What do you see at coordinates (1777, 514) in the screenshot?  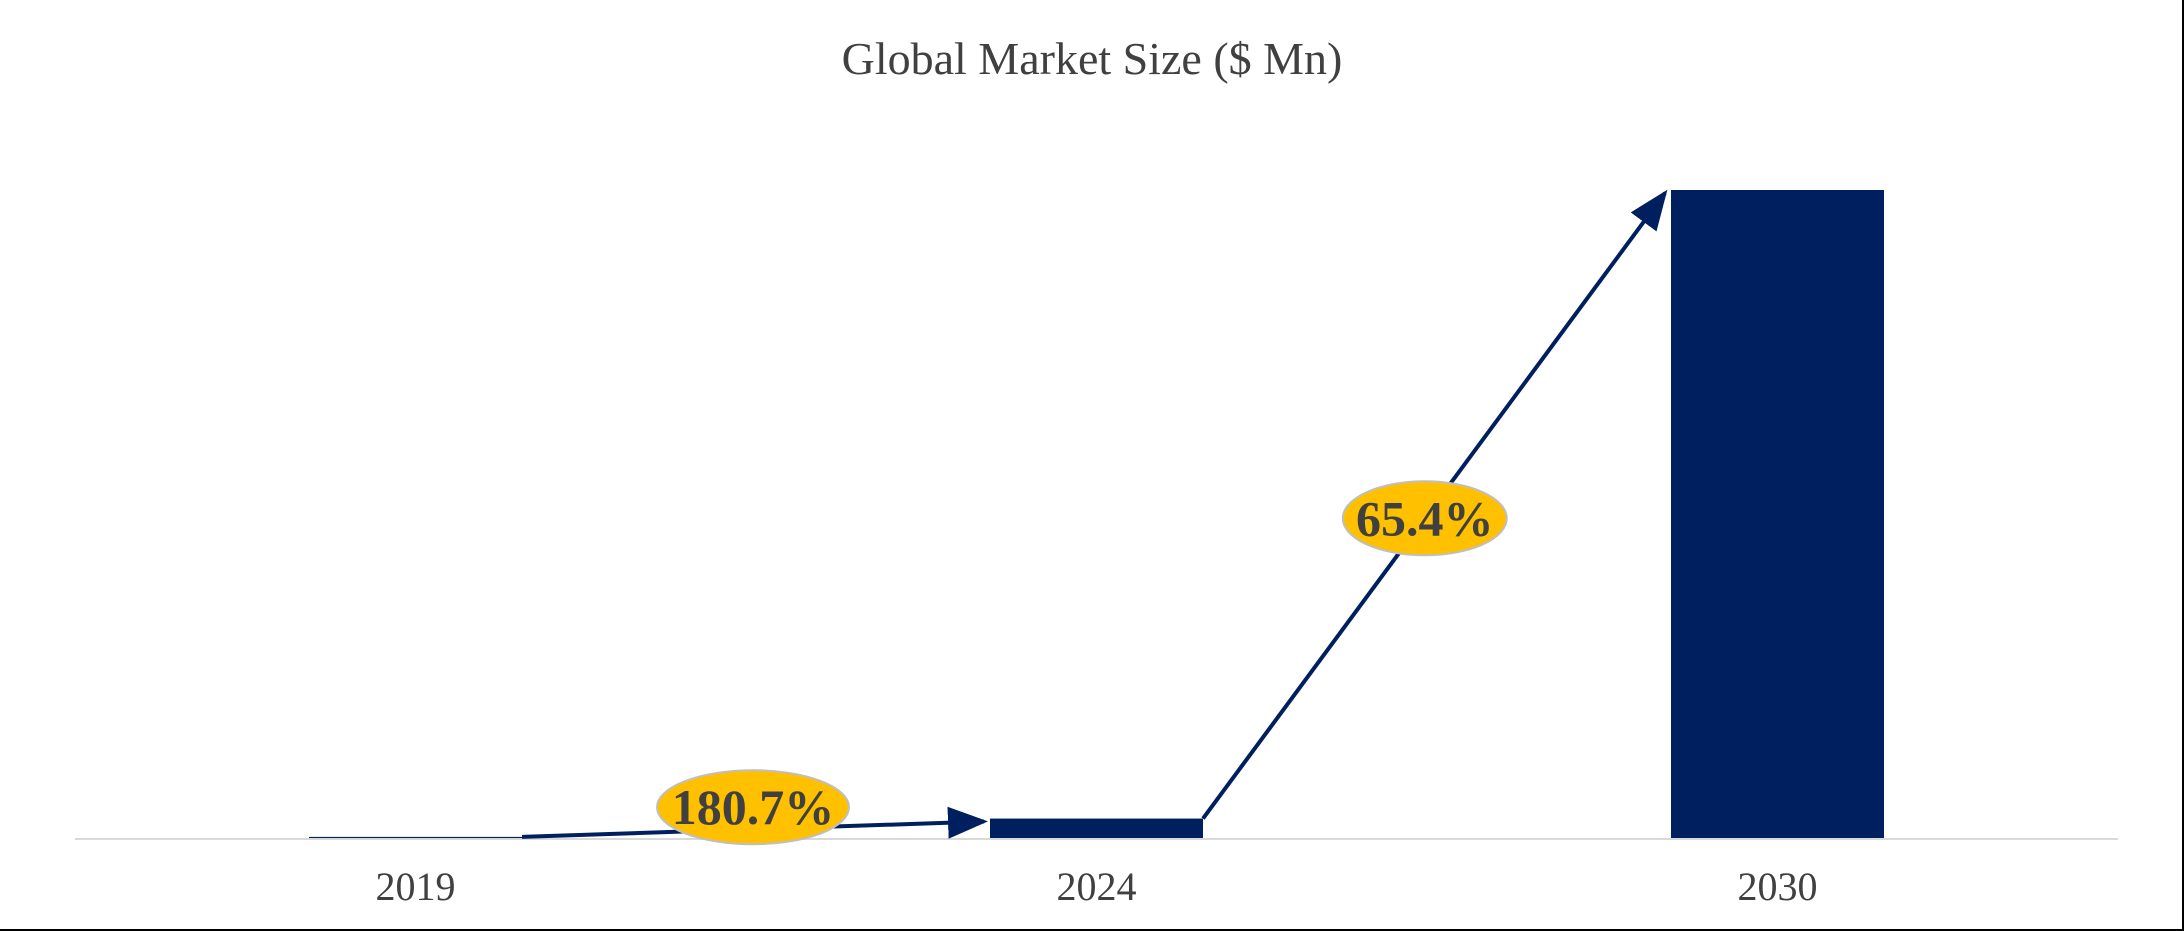 I see `bar-2030` at bounding box center [1777, 514].